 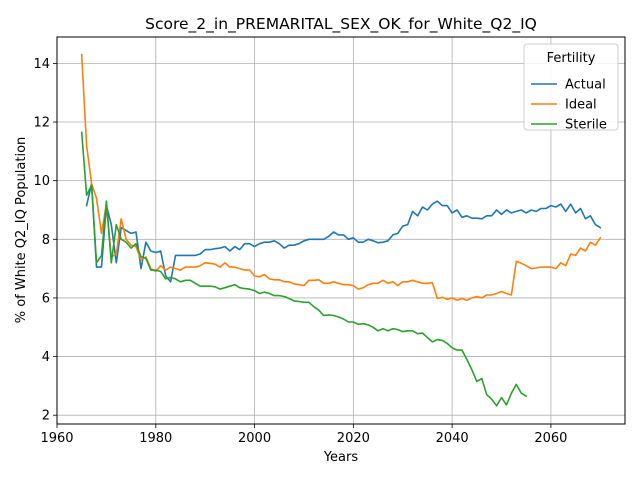 What do you see at coordinates (586, 125) in the screenshot?
I see `legend-label-sterile: Sterile` at bounding box center [586, 125].